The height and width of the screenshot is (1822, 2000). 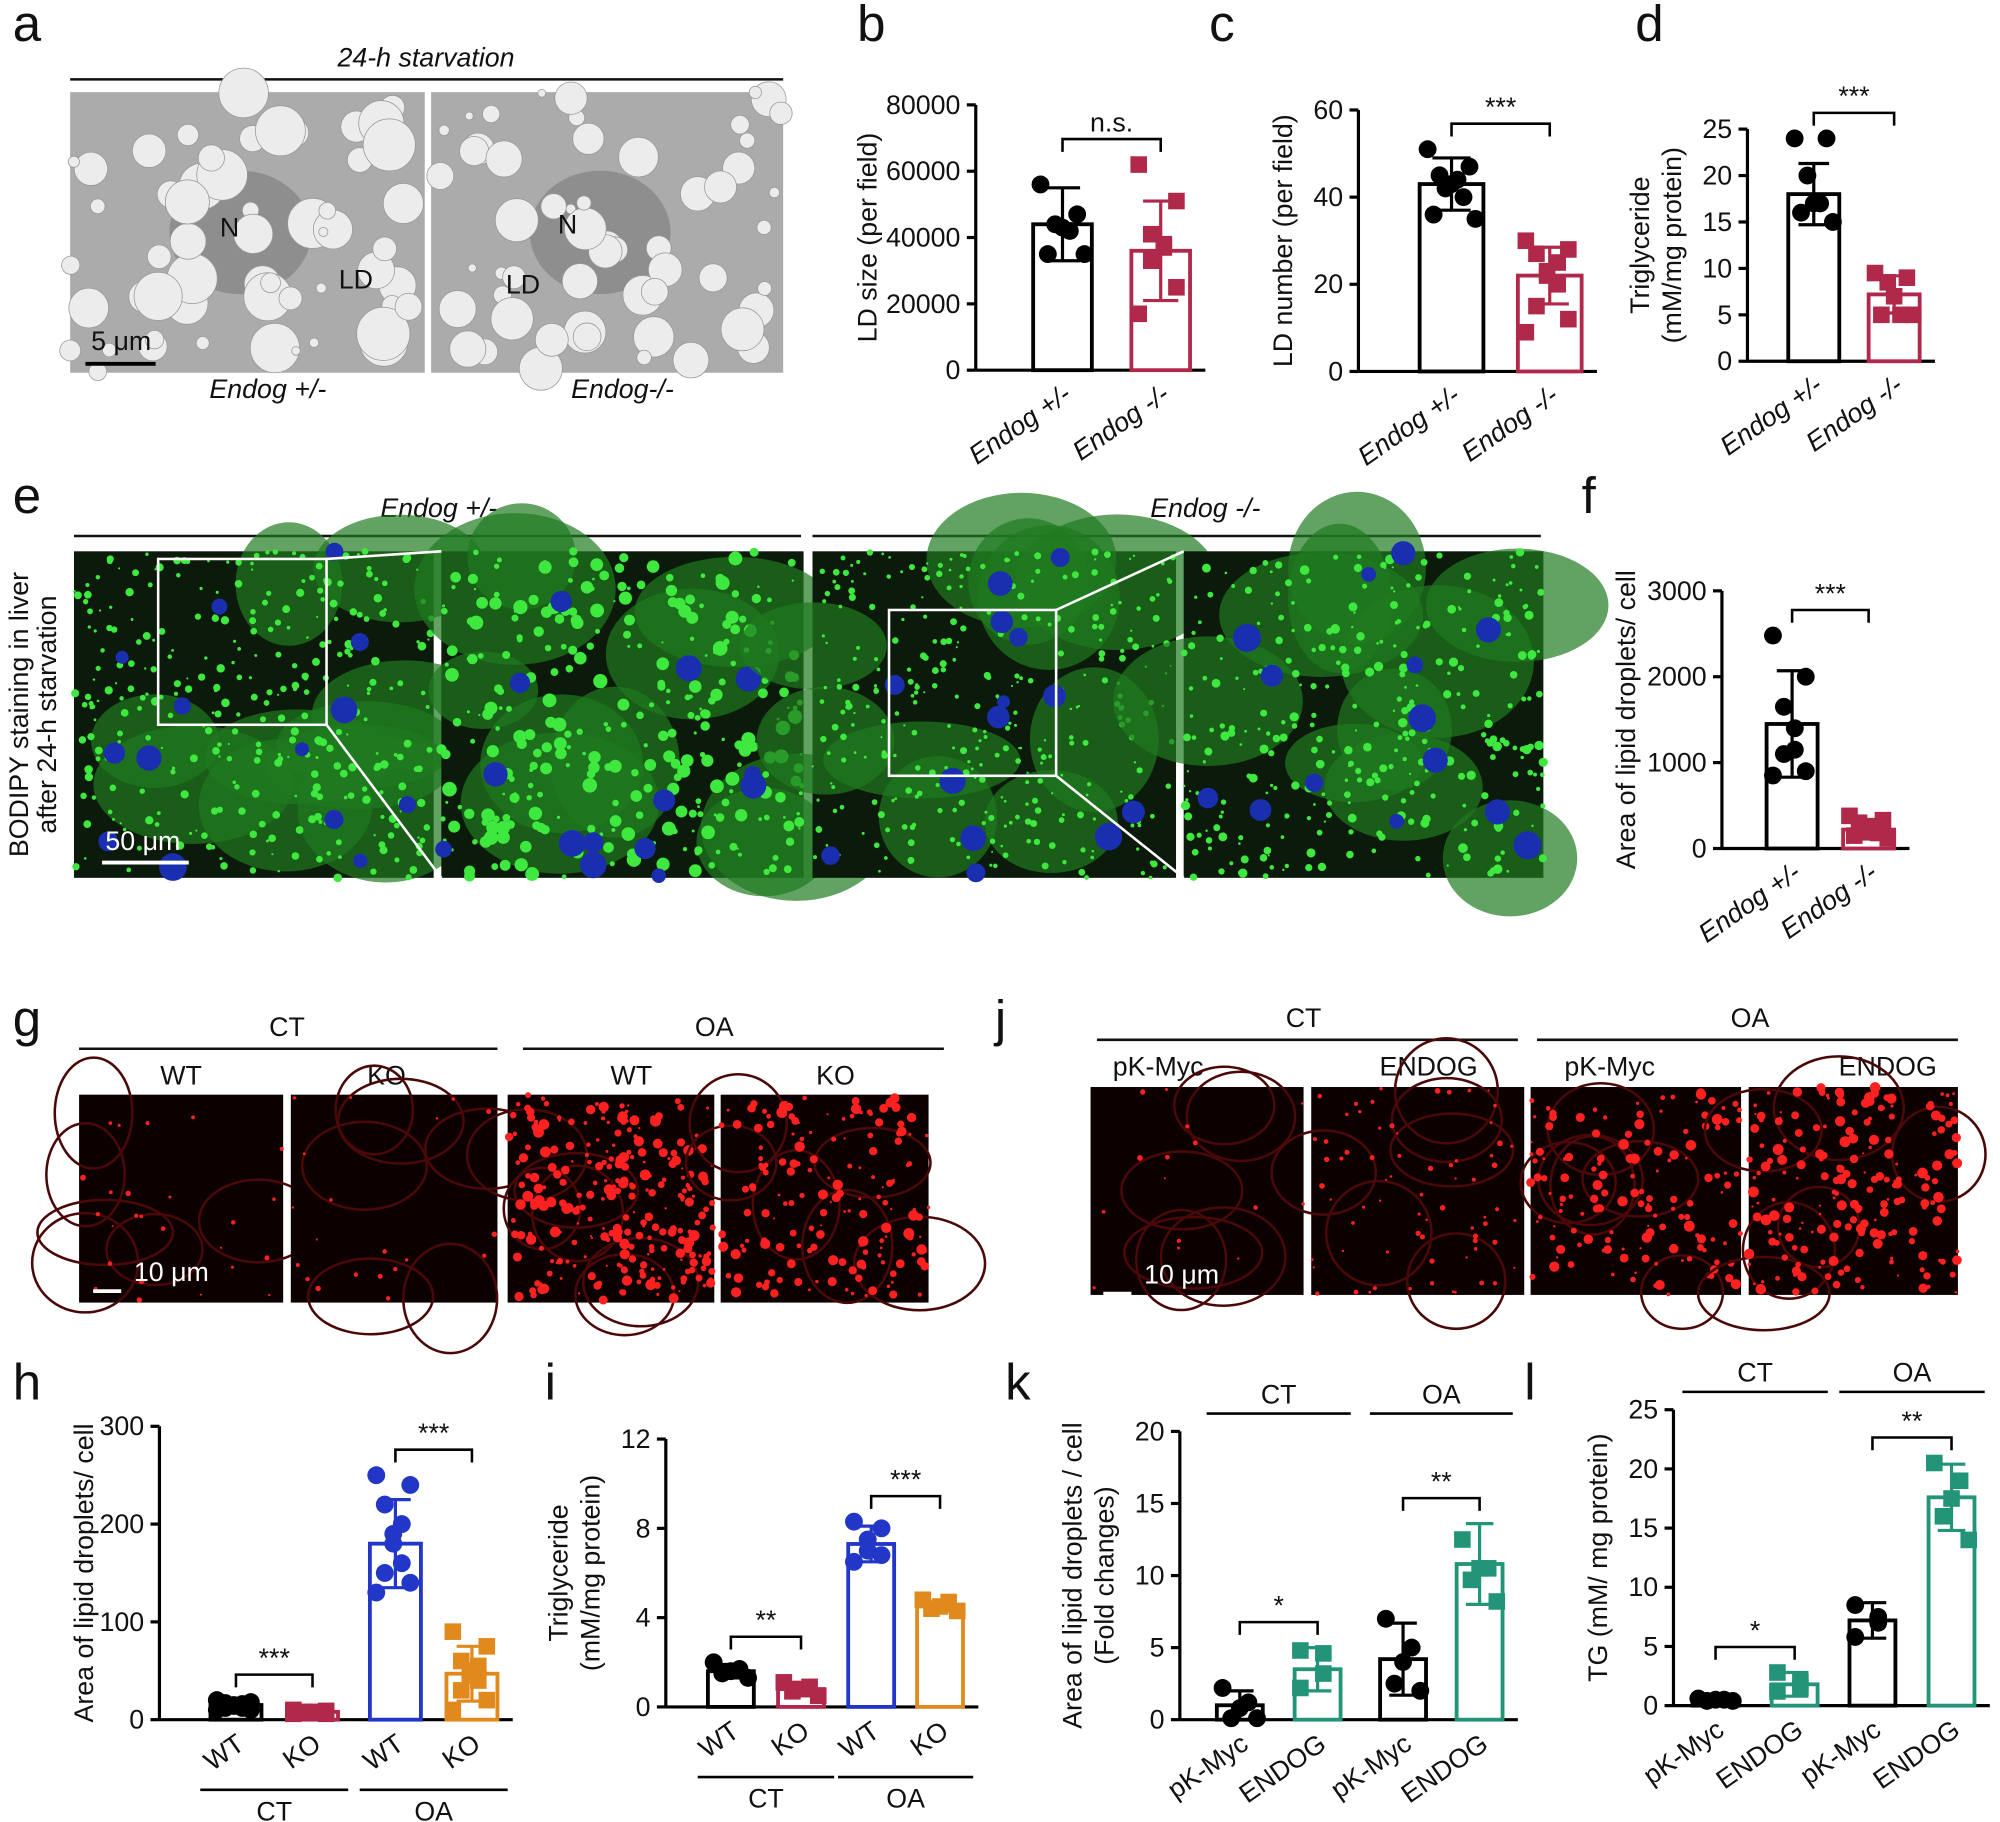 What do you see at coordinates (1335, 371) in the screenshot?
I see `y-tick-label: 0` at bounding box center [1335, 371].